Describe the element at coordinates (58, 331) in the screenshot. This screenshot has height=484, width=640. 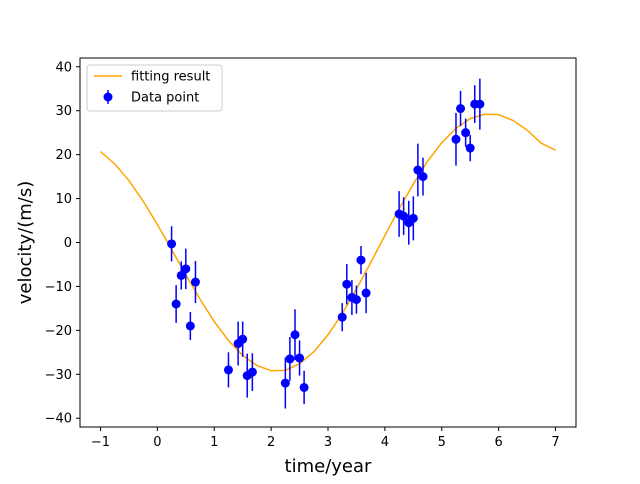
I see `y-tick-label: −20` at that location.